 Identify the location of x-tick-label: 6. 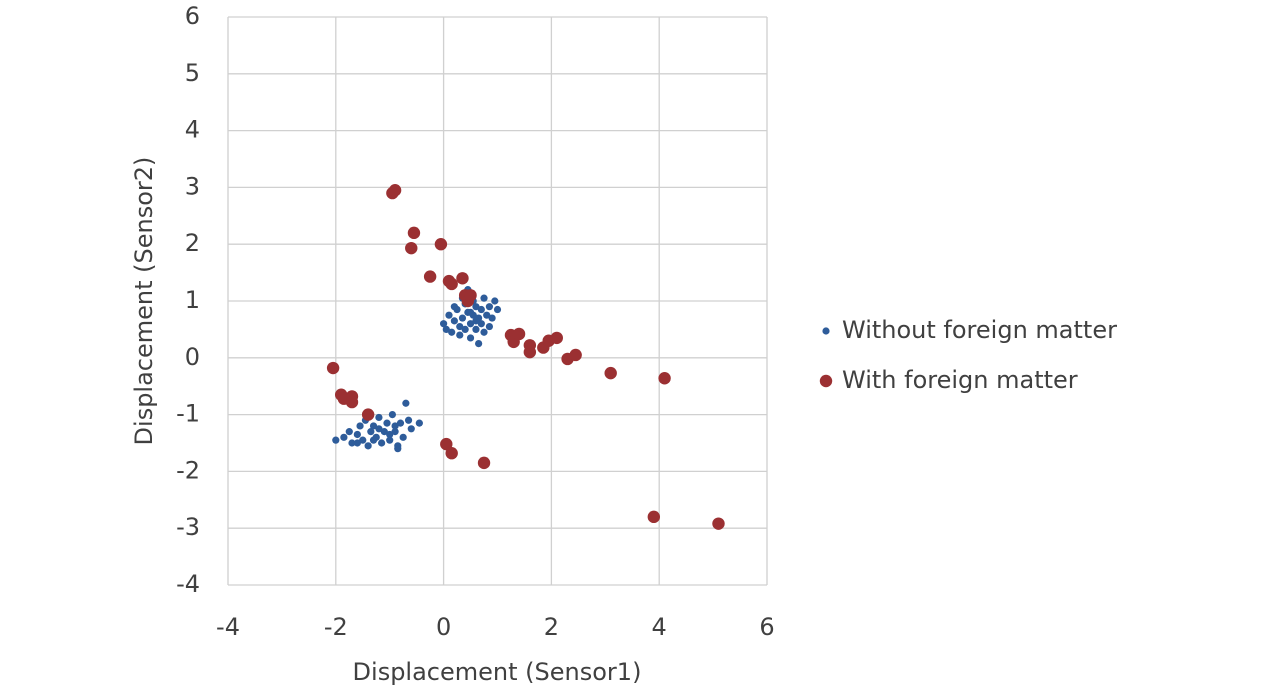
(766, 627).